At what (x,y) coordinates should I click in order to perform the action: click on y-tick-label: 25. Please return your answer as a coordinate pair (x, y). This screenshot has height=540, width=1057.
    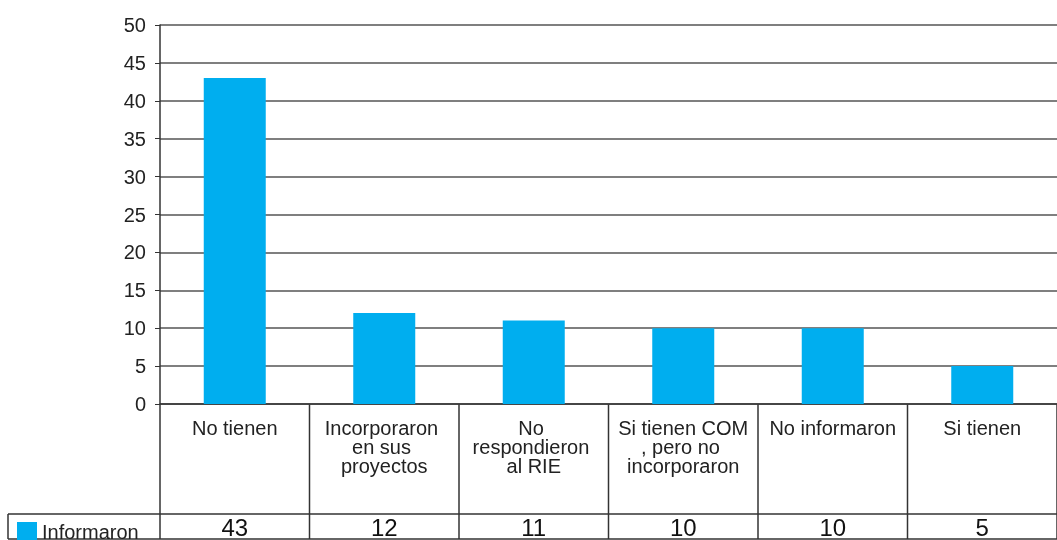
    Looking at the image, I should click on (134, 214).